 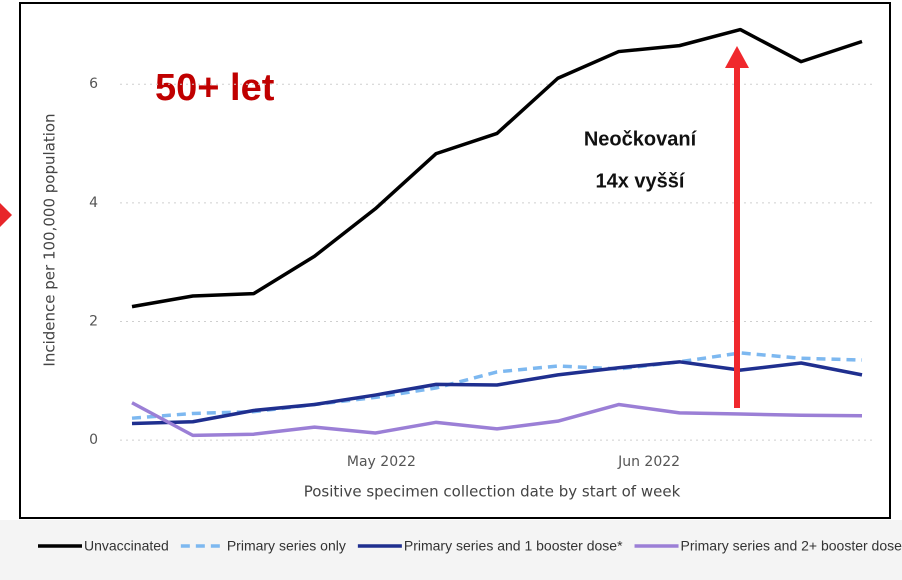 What do you see at coordinates (93, 203) in the screenshot?
I see `y-tick-label: 4` at bounding box center [93, 203].